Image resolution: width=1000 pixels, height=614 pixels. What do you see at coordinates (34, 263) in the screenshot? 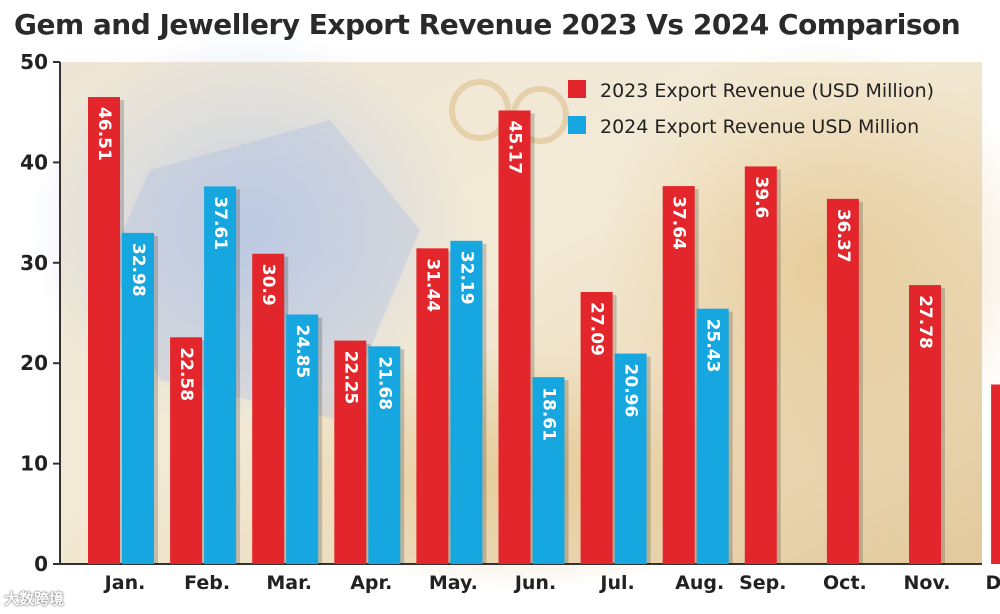
I see `y-tick-label: 30` at bounding box center [34, 263].